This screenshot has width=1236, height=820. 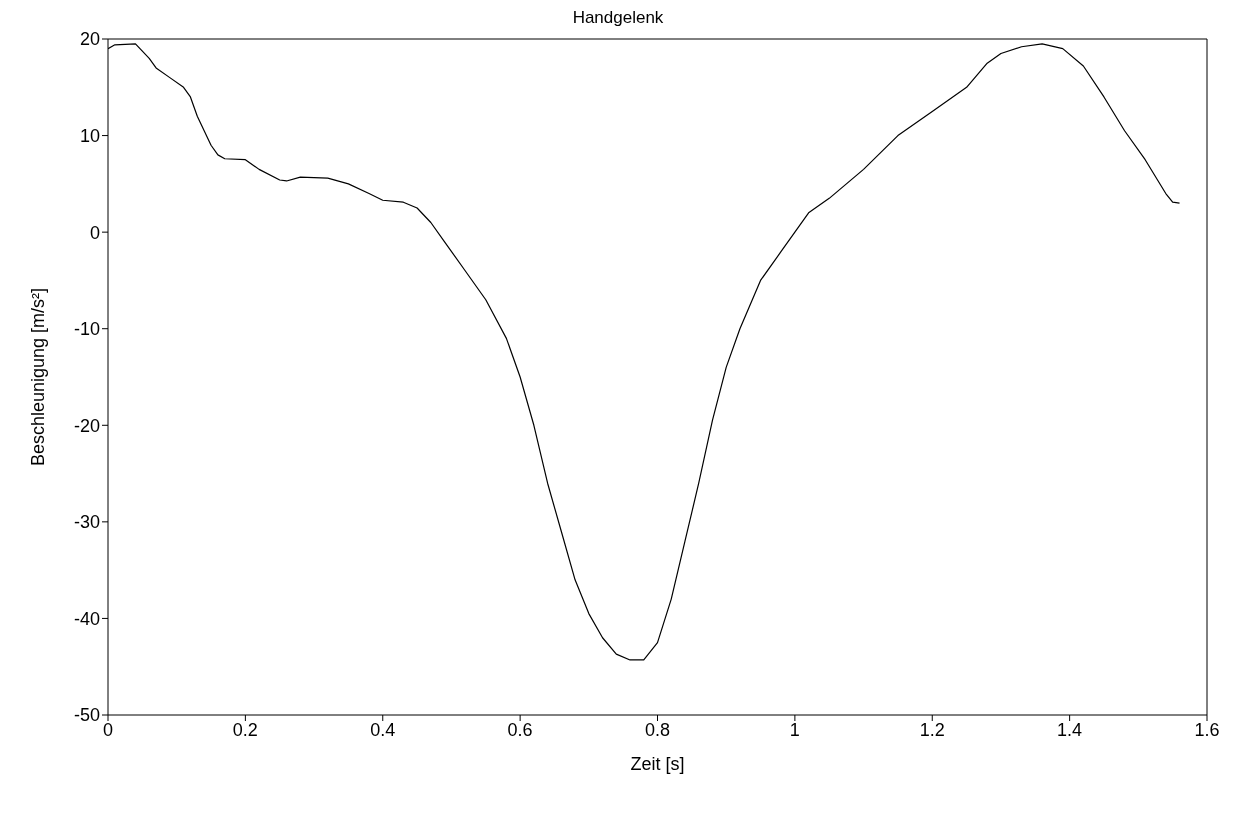 What do you see at coordinates (86, 618) in the screenshot?
I see `y-tick-label: -40` at bounding box center [86, 618].